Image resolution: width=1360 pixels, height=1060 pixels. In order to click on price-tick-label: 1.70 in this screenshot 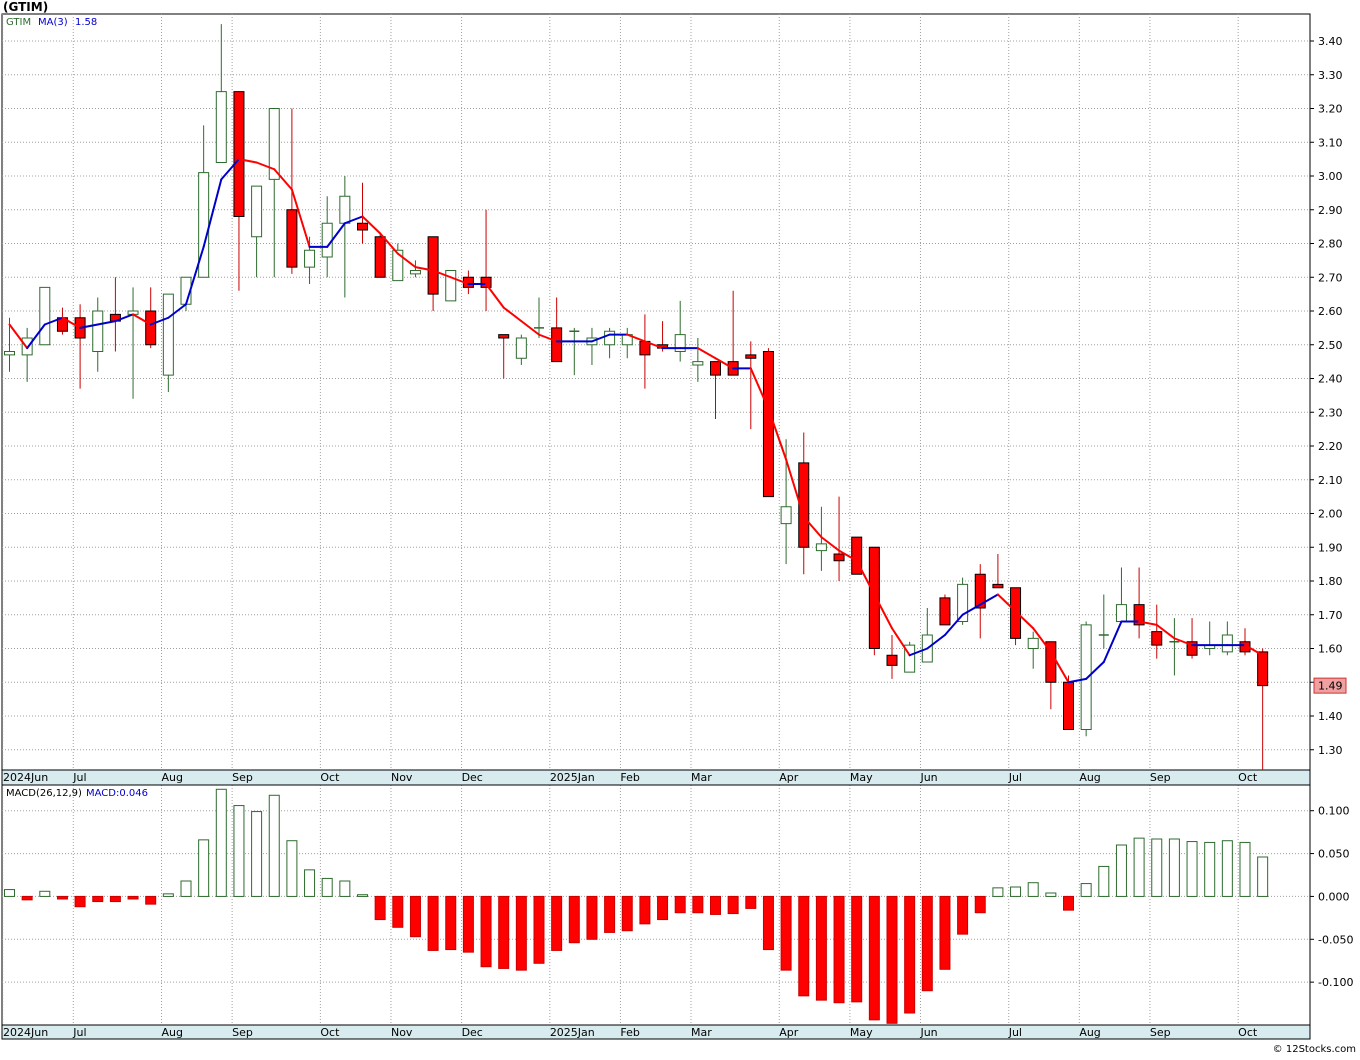, I will do `click(1330, 615)`.